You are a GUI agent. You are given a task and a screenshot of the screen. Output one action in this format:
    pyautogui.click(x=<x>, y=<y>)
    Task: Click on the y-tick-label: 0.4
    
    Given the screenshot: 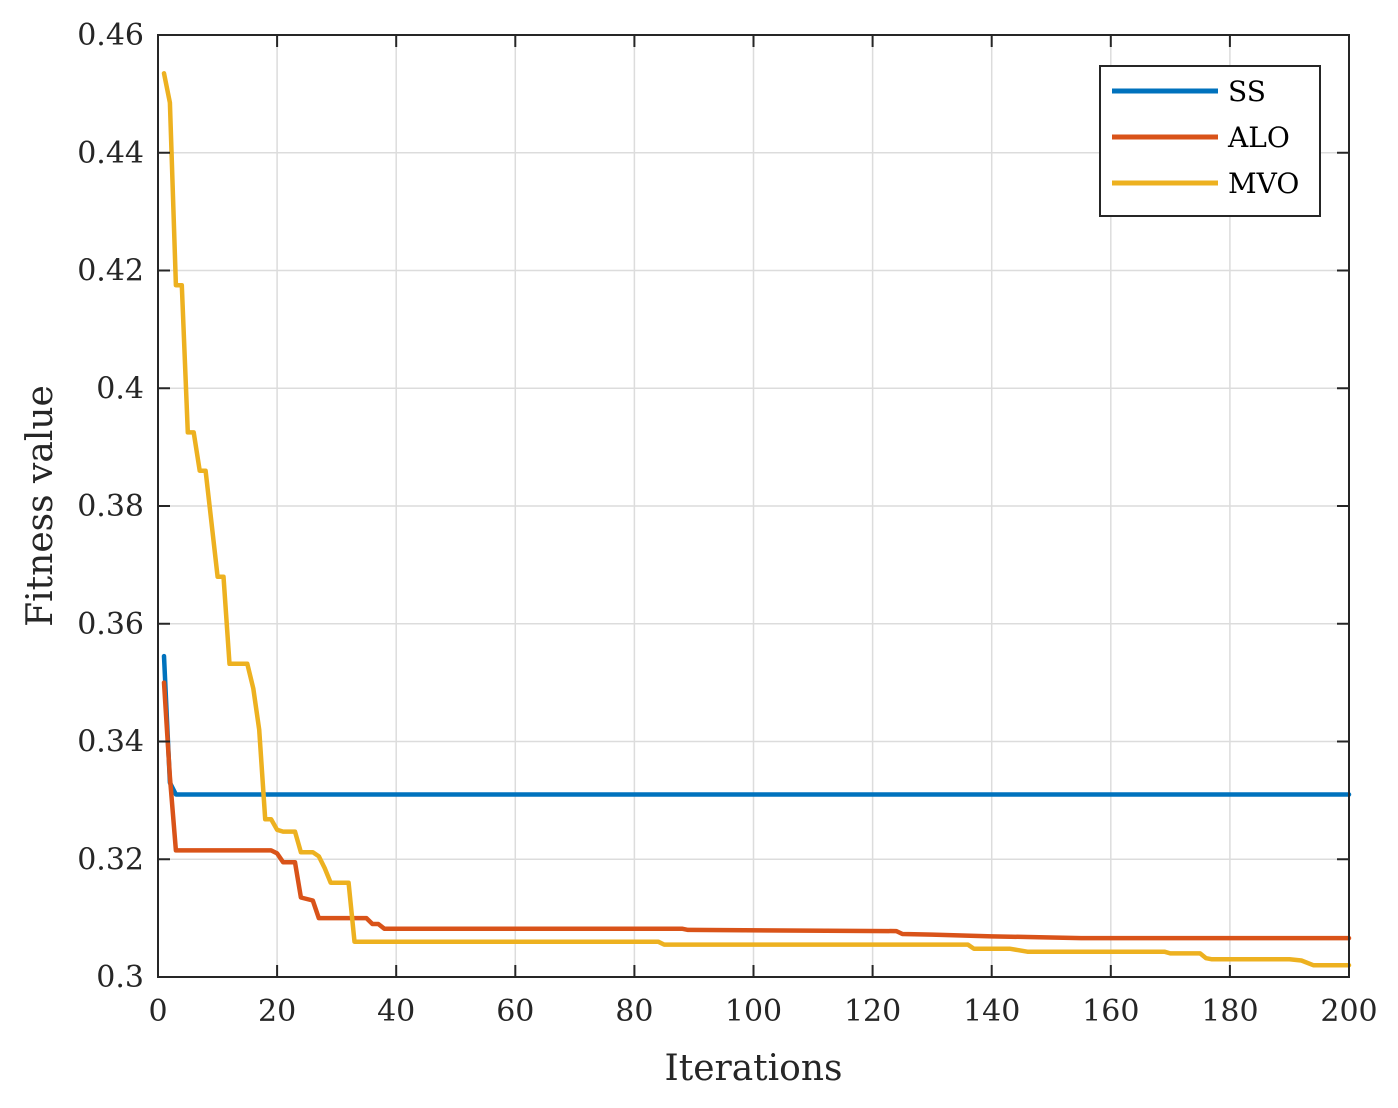 What is the action you would take?
    pyautogui.click(x=120, y=388)
    